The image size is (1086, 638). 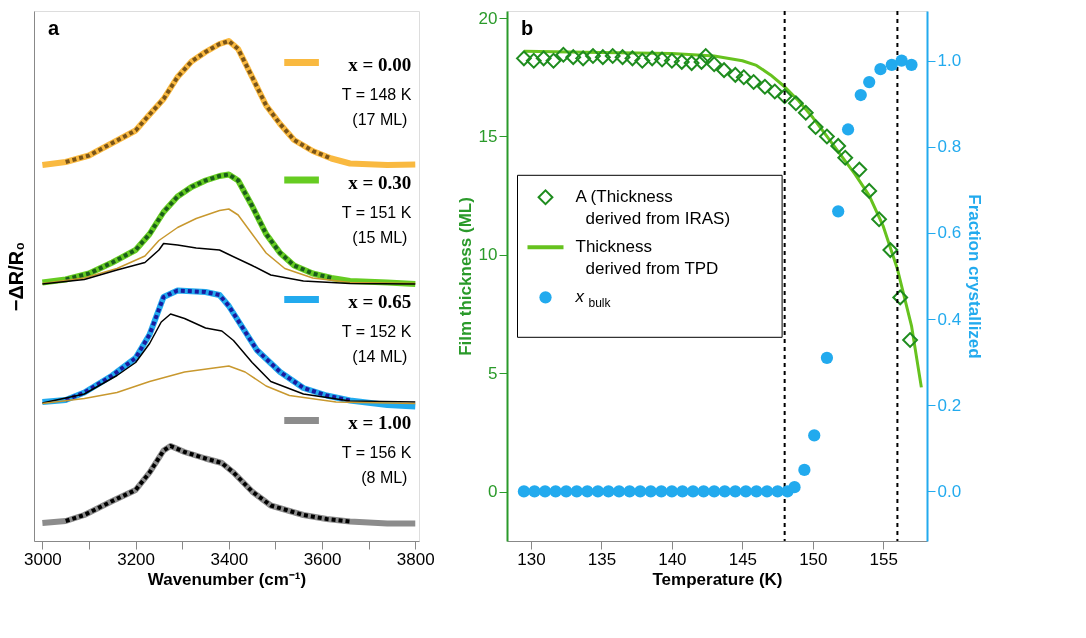 I want to click on x-tick-label: 150, so click(x=813, y=559).